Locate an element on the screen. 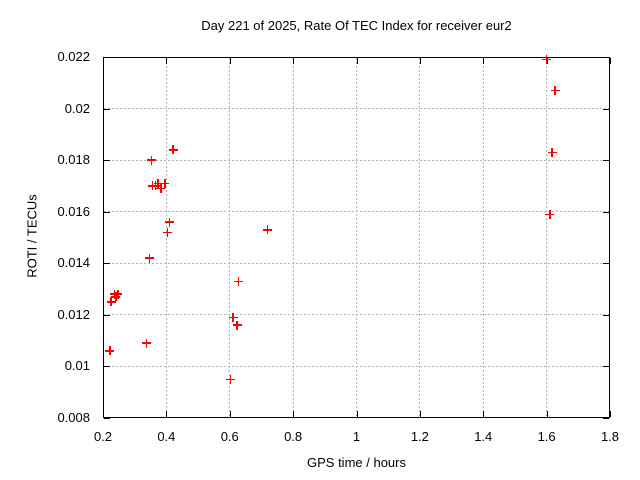  y-tick-label: 0.012 is located at coordinates (73, 314).